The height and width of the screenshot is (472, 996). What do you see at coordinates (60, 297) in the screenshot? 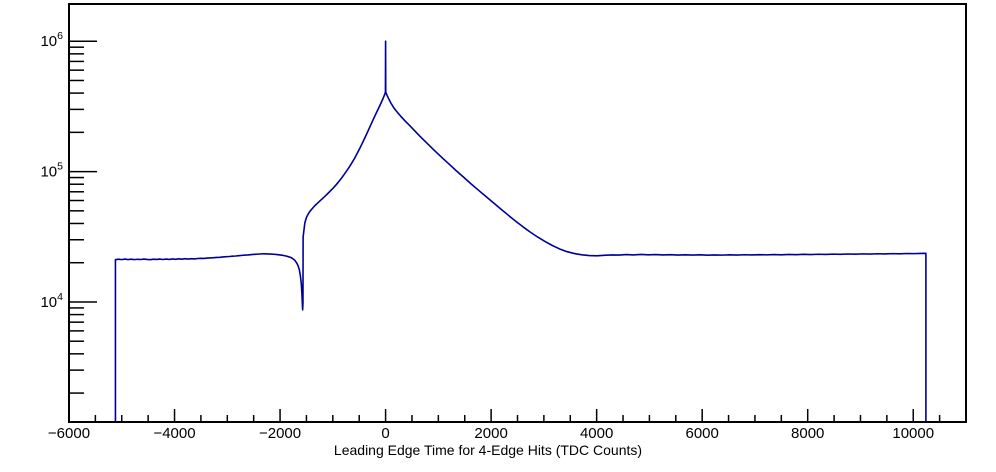
I see `y-axis-tick-exponent: 4` at bounding box center [60, 297].